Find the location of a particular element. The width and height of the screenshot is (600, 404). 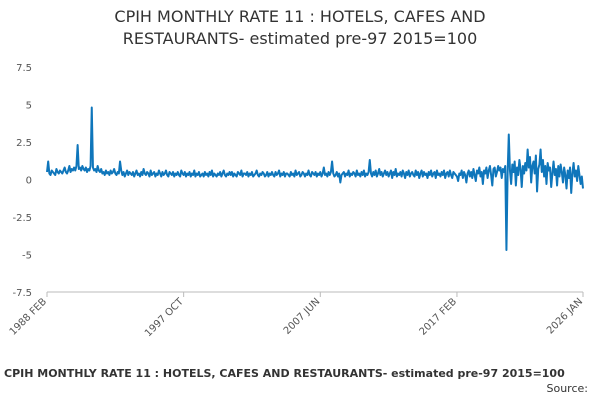

y-tick-label: 7.5 is located at coordinates (24, 68).